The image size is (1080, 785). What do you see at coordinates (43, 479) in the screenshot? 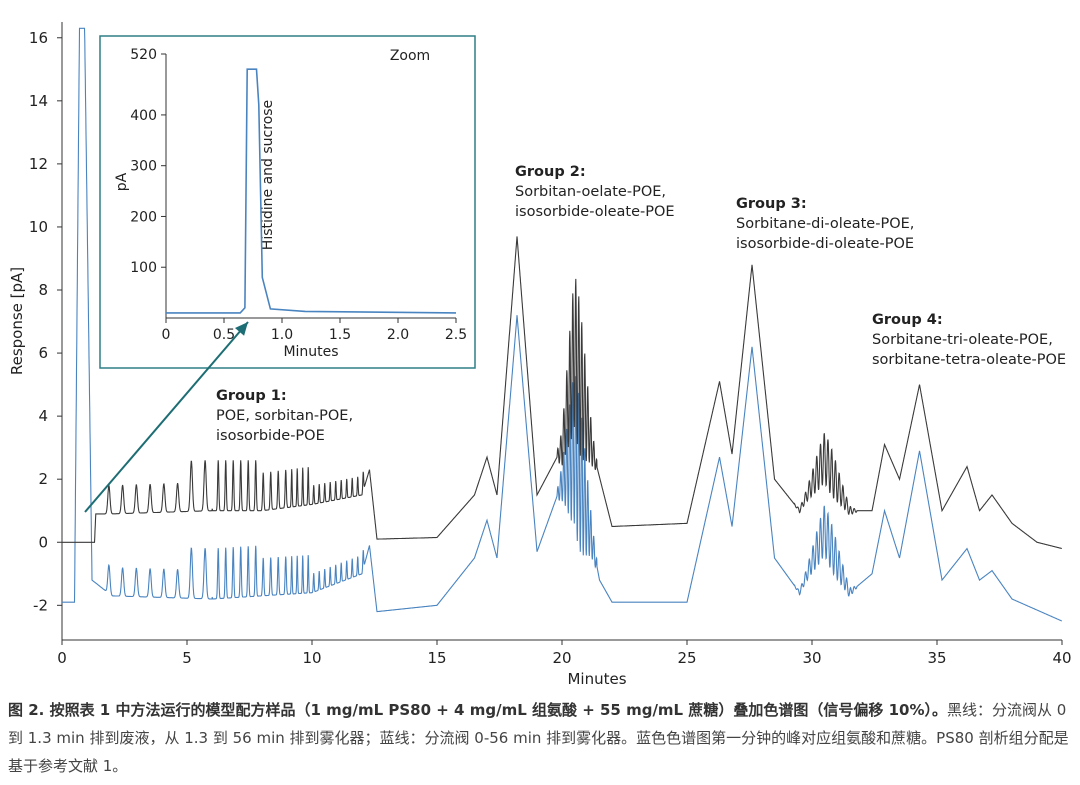
I see `y-tick-label: 2` at bounding box center [43, 479].